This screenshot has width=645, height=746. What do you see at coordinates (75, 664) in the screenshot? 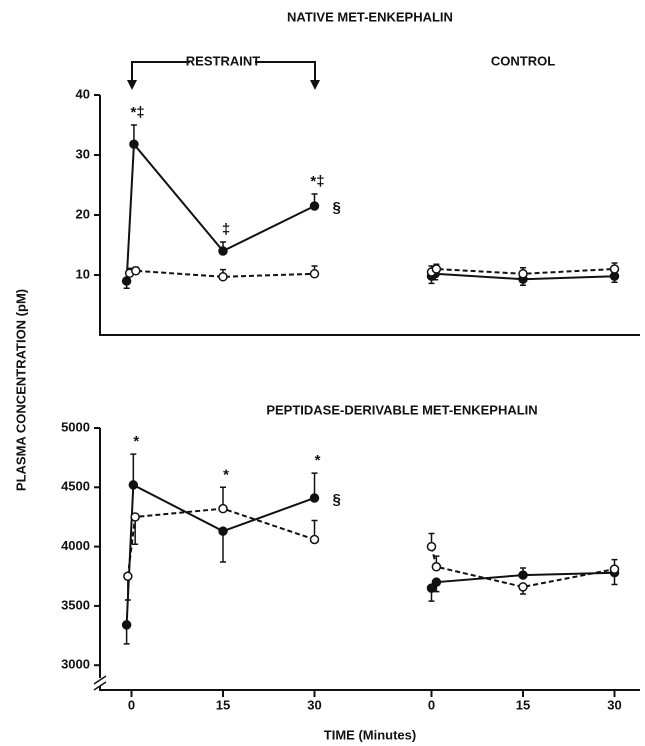
I see `y-tick-label: 3000` at bounding box center [75, 664].